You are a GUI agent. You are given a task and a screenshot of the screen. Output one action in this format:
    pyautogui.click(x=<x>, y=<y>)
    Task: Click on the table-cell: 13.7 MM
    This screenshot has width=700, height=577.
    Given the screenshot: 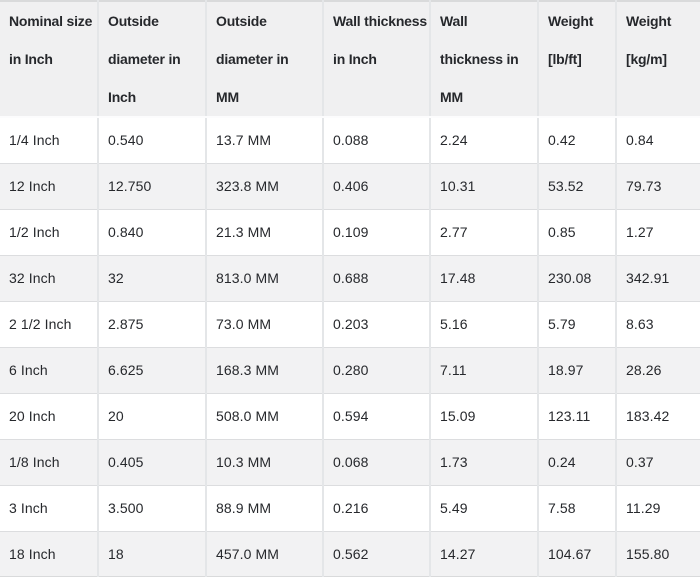 What is the action you would take?
    pyautogui.click(x=264, y=140)
    